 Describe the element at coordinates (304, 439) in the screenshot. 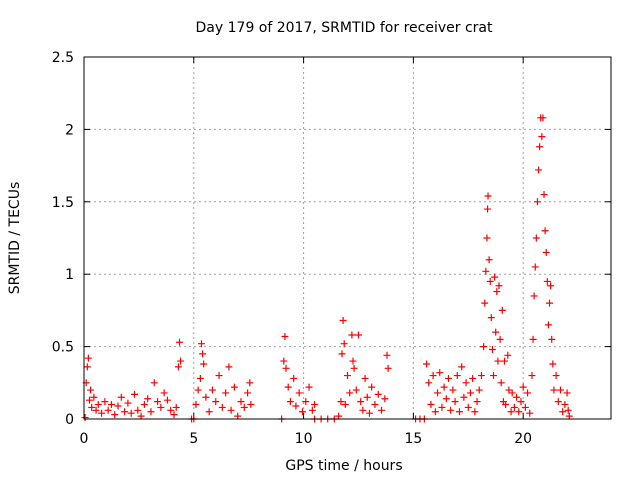

I see `x-tick-label: 10` at that location.